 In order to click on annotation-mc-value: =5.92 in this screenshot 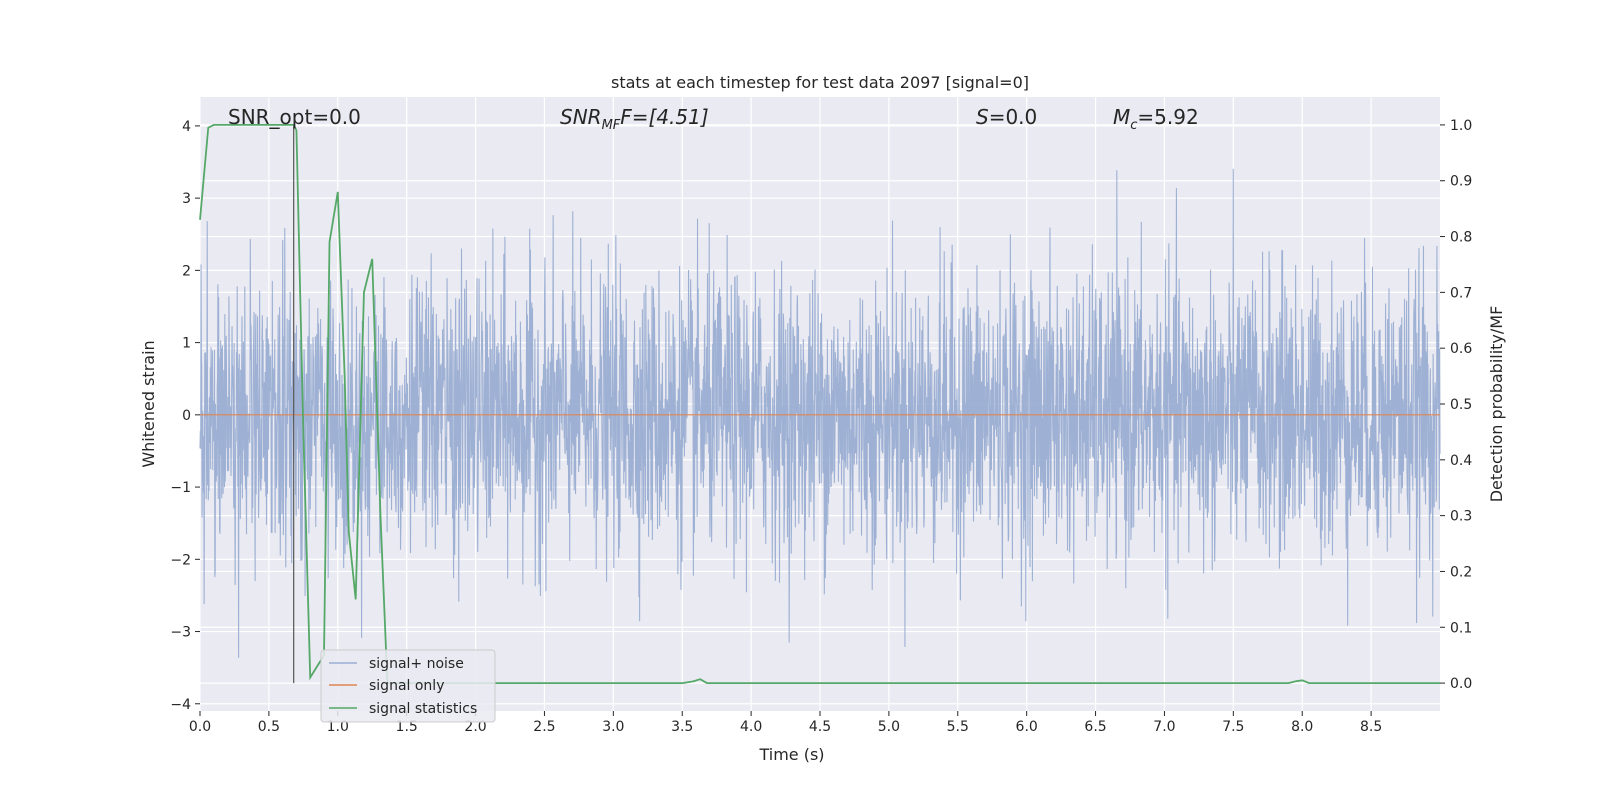, I will do `click(1167, 117)`.